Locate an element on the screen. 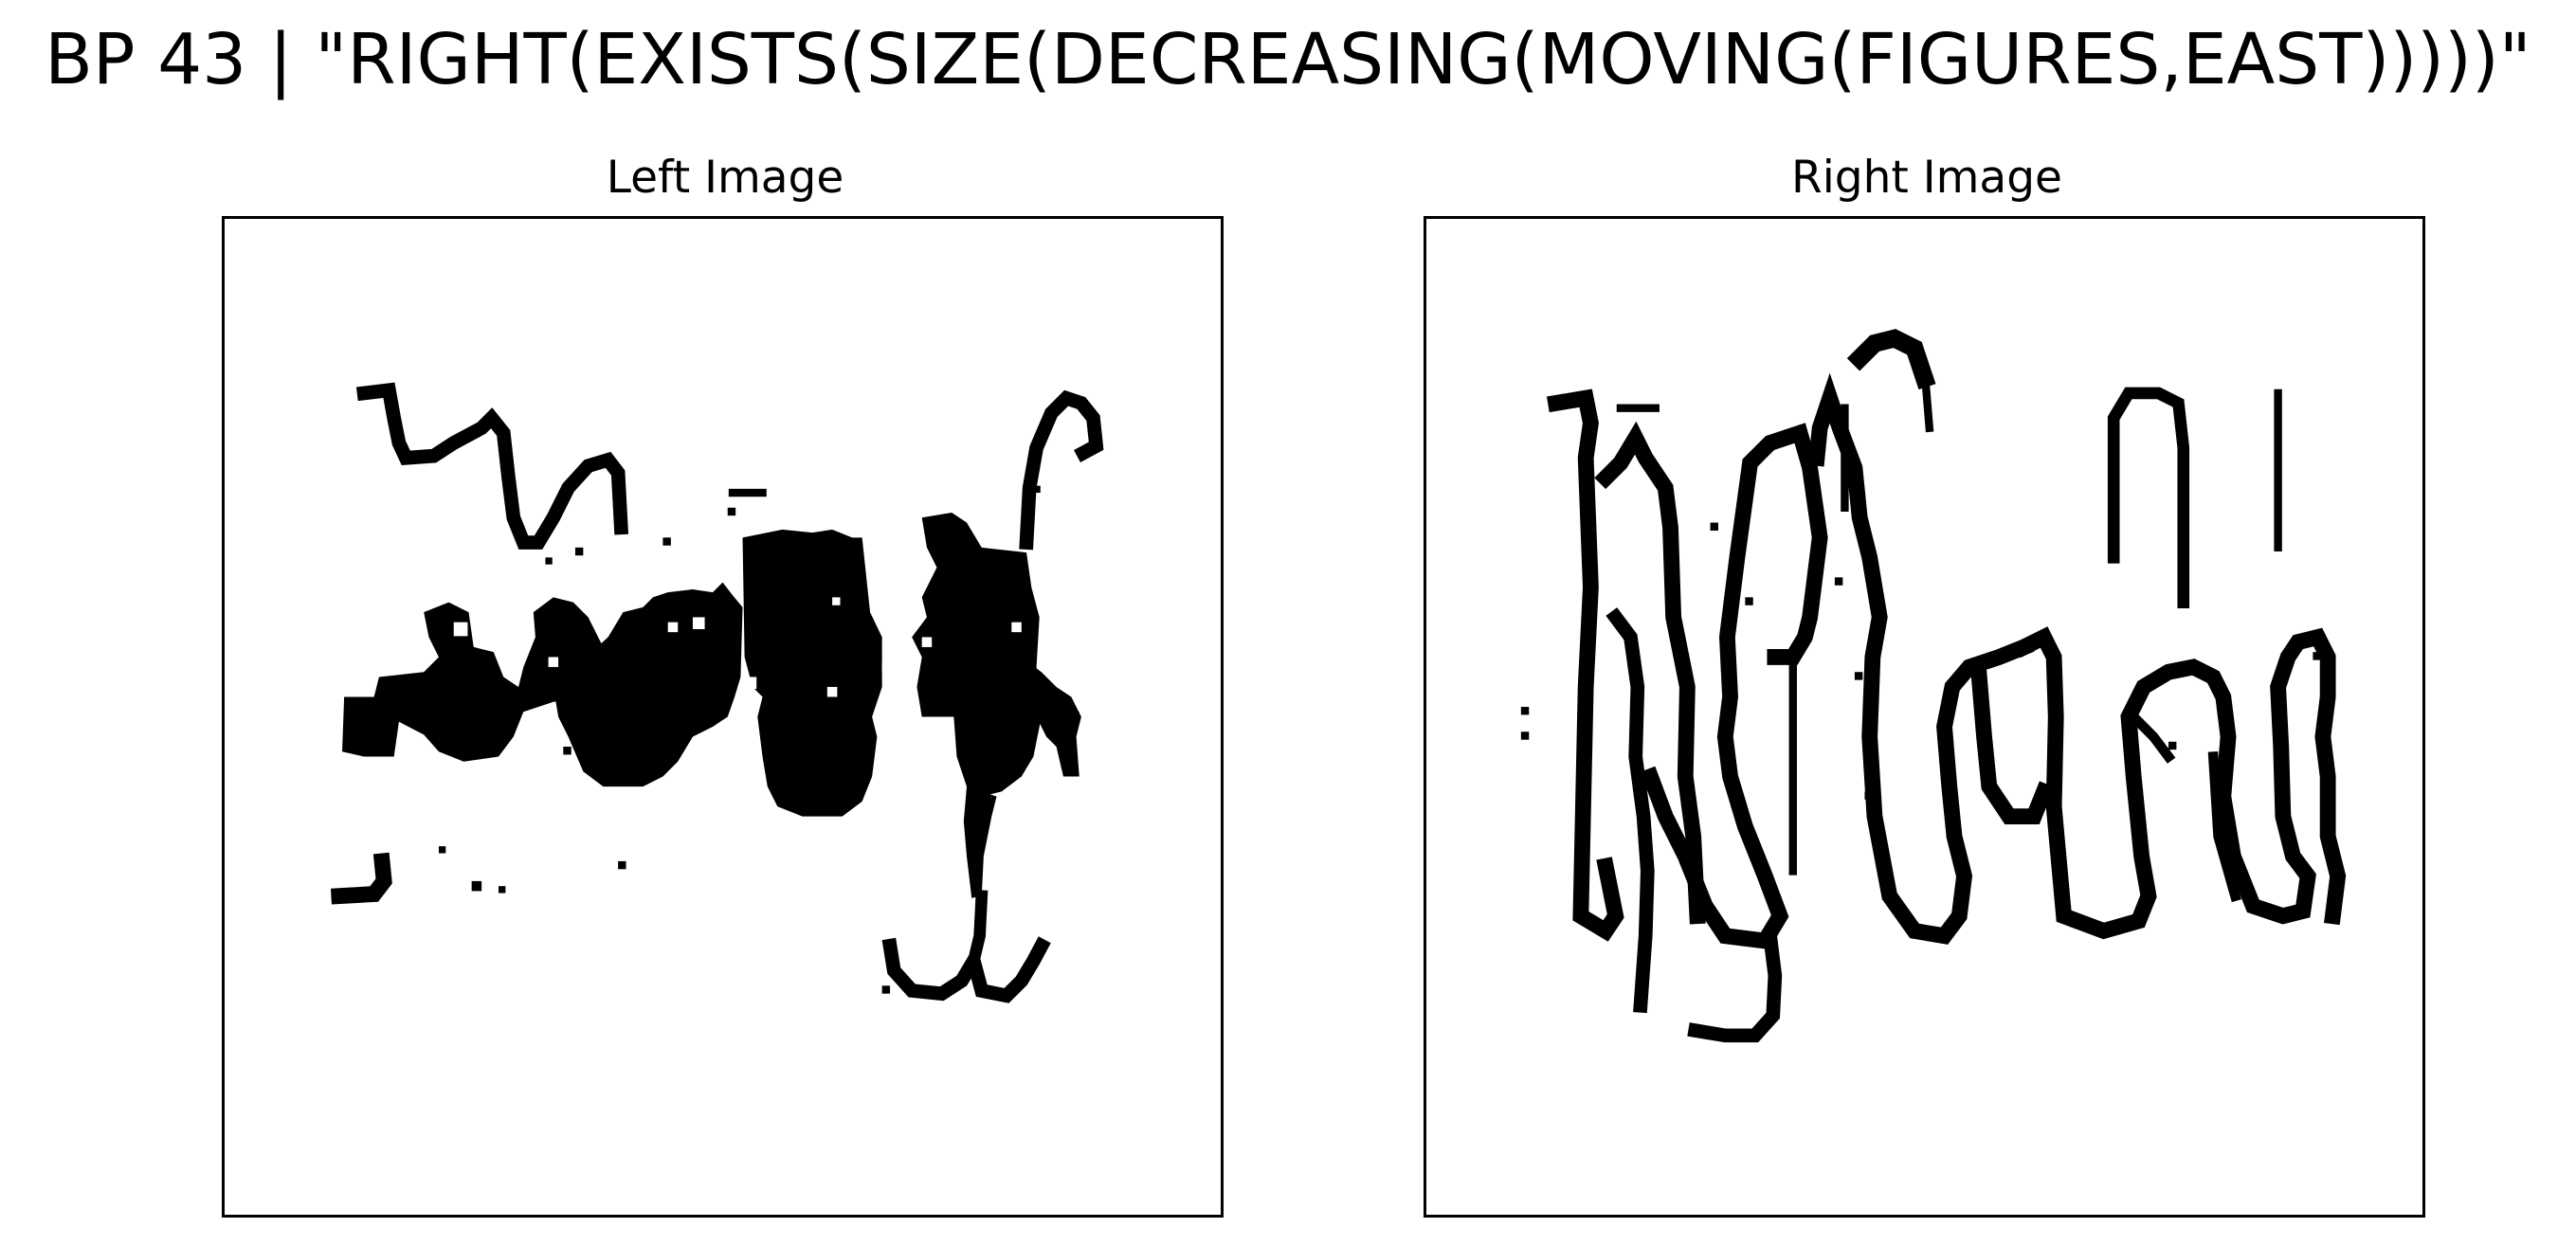  left-image-figure is located at coordinates (717, 693).